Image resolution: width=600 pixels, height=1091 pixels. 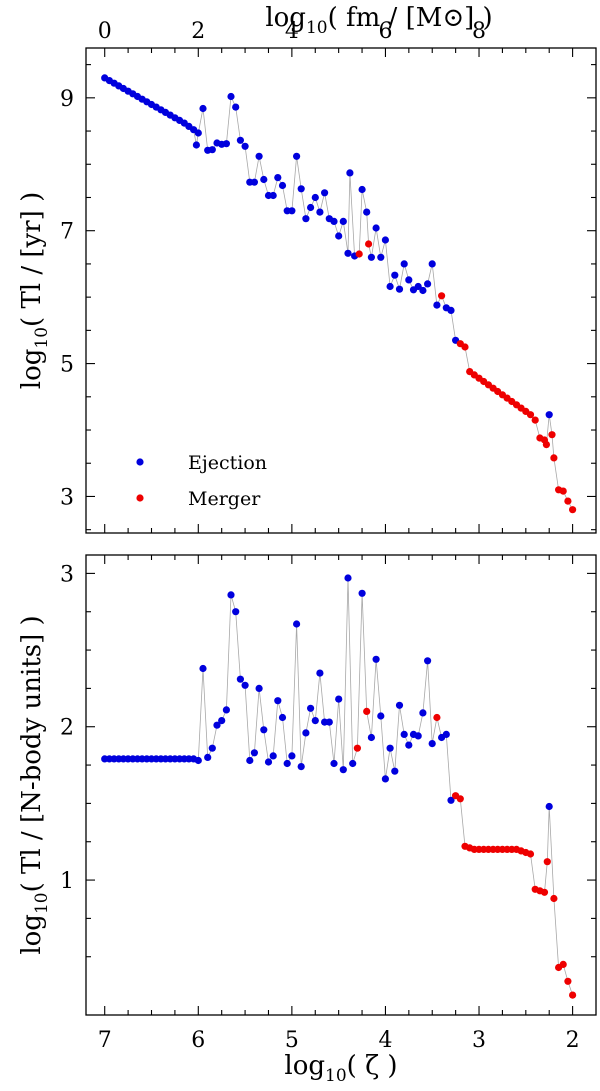 I want to click on top-xtick-label: 8, so click(x=479, y=31).